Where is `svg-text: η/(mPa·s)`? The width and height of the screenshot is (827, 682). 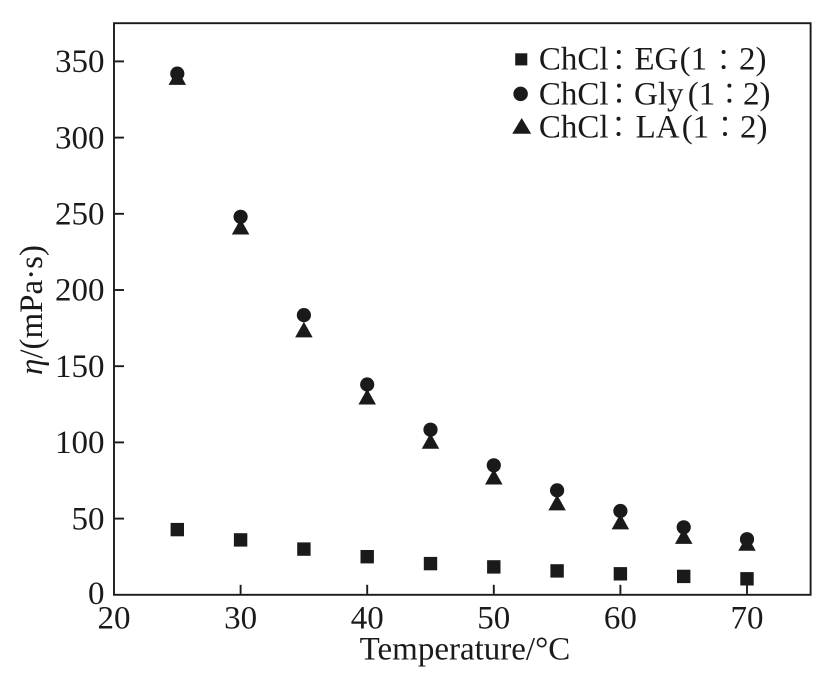 svg-text: η/(mPa·s) is located at coordinates (32, 310).